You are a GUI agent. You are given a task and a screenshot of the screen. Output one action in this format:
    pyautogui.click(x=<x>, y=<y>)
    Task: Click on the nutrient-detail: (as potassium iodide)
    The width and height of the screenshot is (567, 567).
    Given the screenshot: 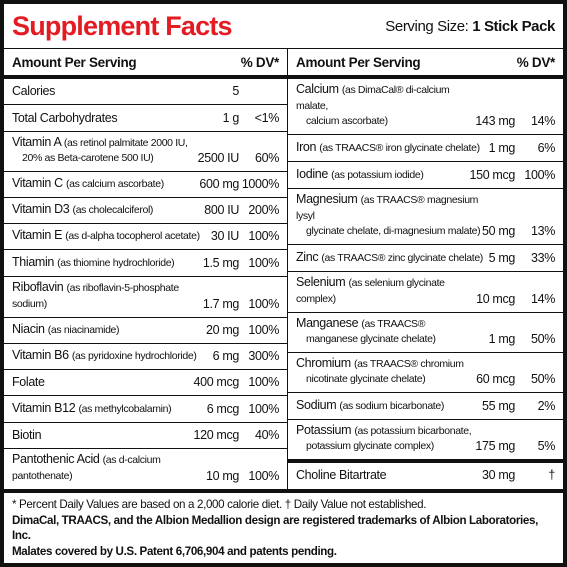 What is the action you would take?
    pyautogui.click(x=377, y=175)
    